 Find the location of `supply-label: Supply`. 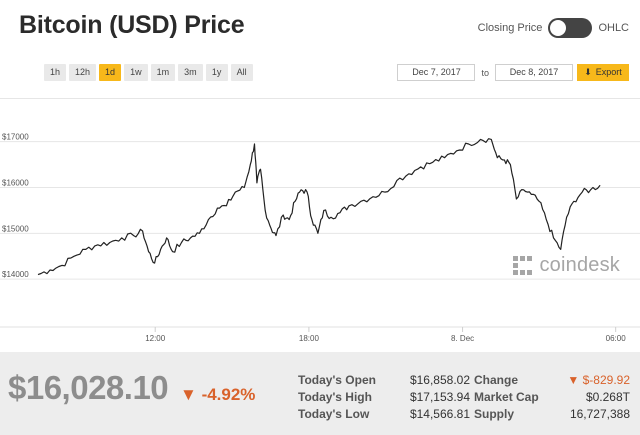

supply-label: Supply is located at coordinates (494, 414).